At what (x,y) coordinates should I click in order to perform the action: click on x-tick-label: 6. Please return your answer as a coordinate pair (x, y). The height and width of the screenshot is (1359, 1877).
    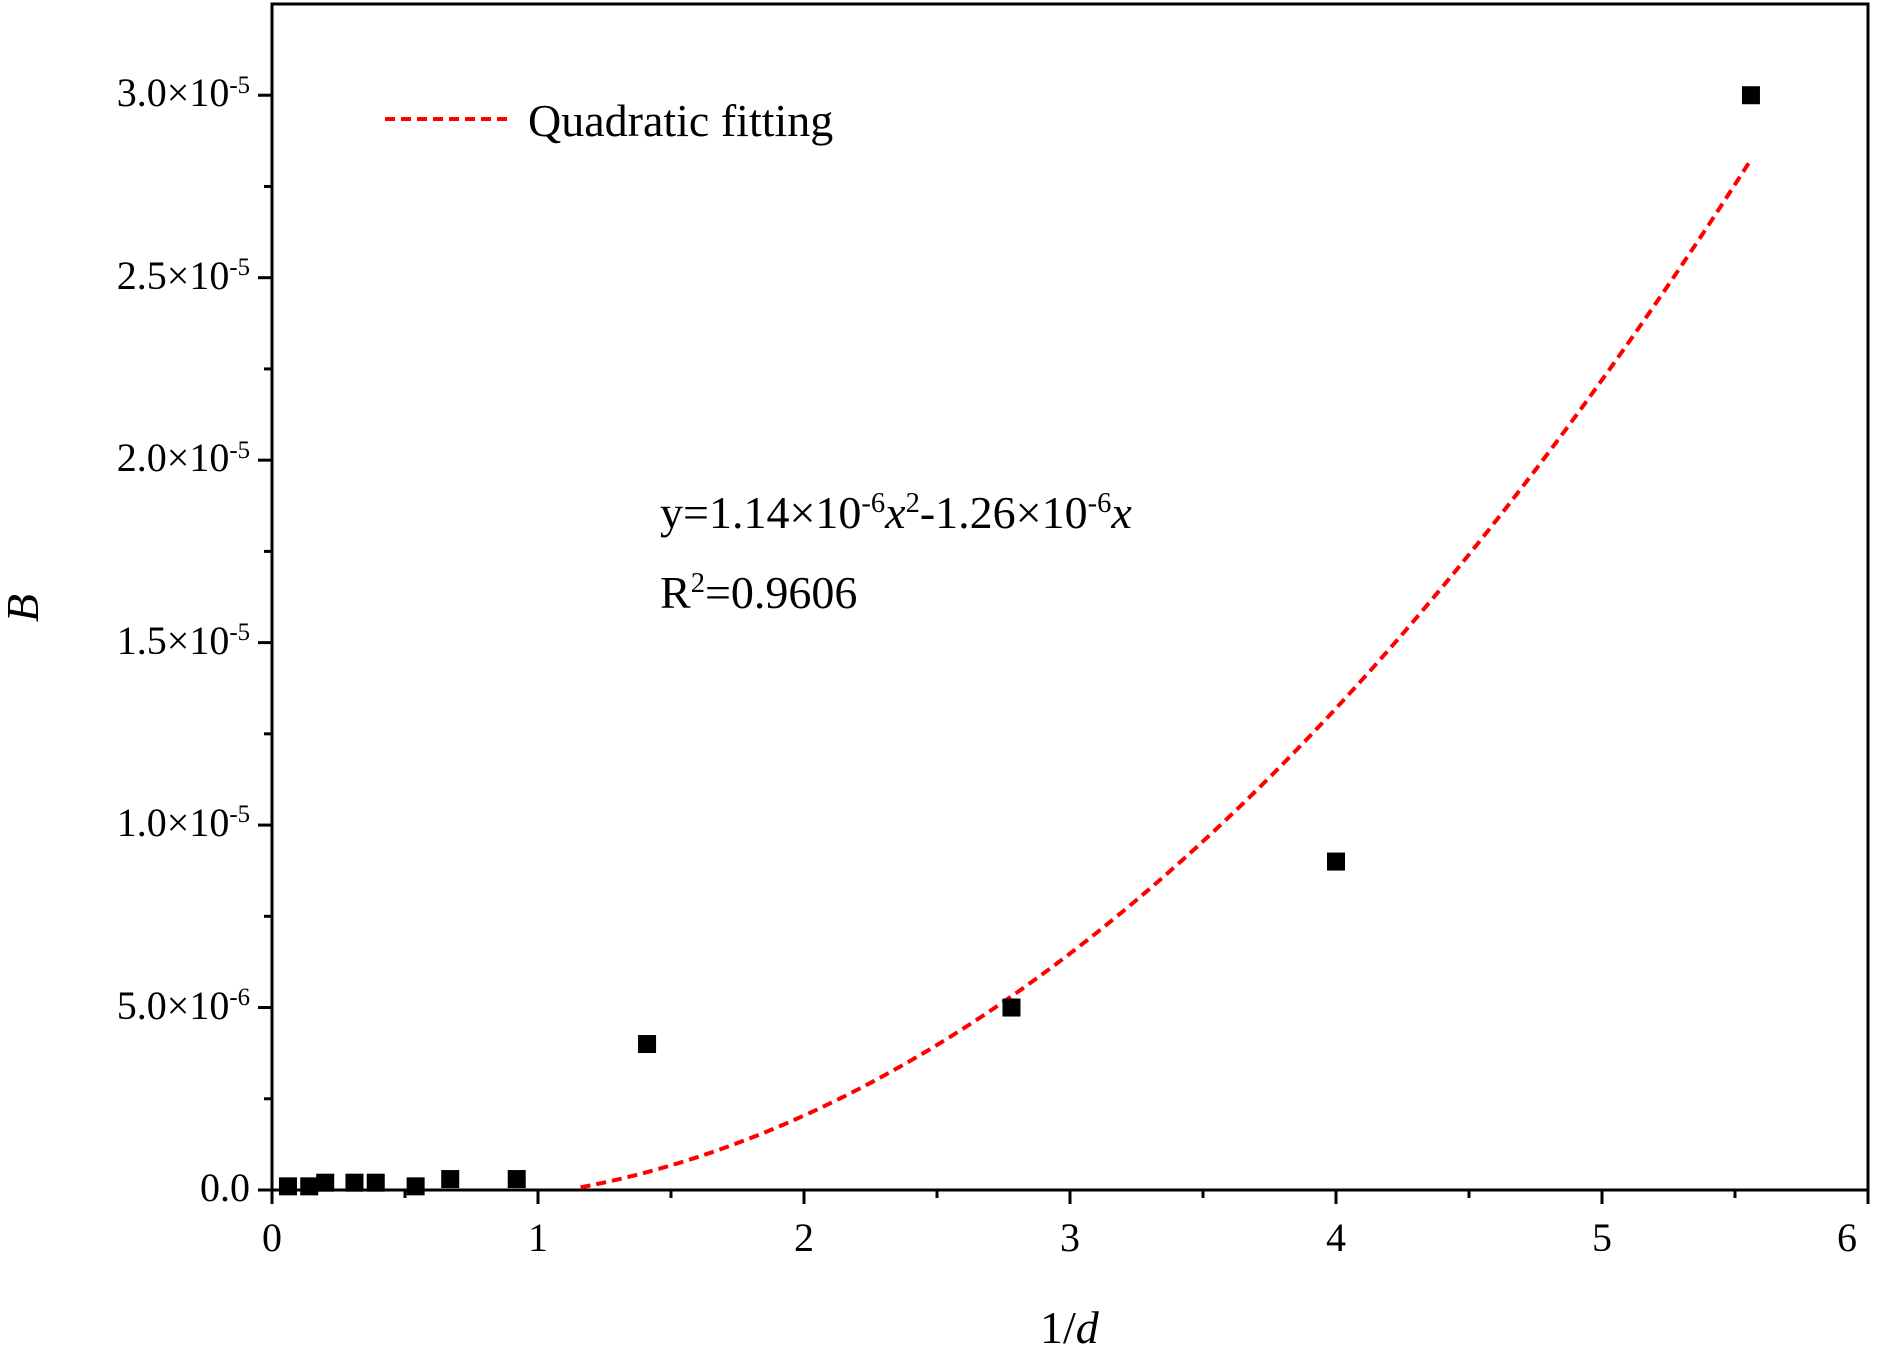
    Looking at the image, I should click on (1847, 1237).